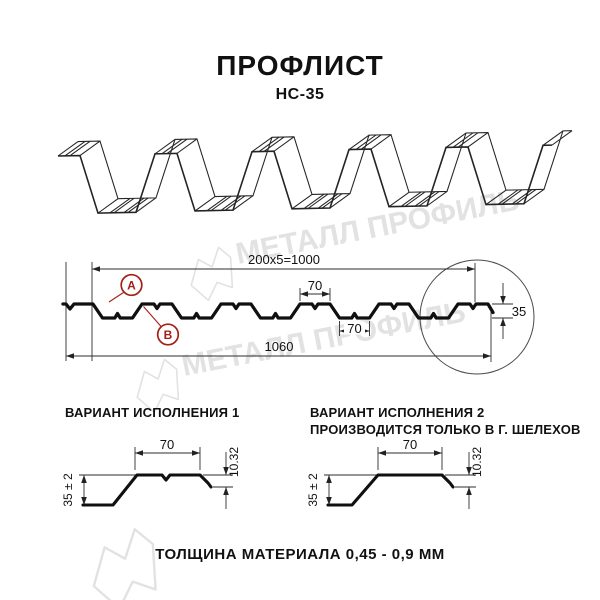 This screenshot has height=600, width=600. What do you see at coordinates (279, 346) in the screenshot?
I see `dim-total-width: 1060` at bounding box center [279, 346].